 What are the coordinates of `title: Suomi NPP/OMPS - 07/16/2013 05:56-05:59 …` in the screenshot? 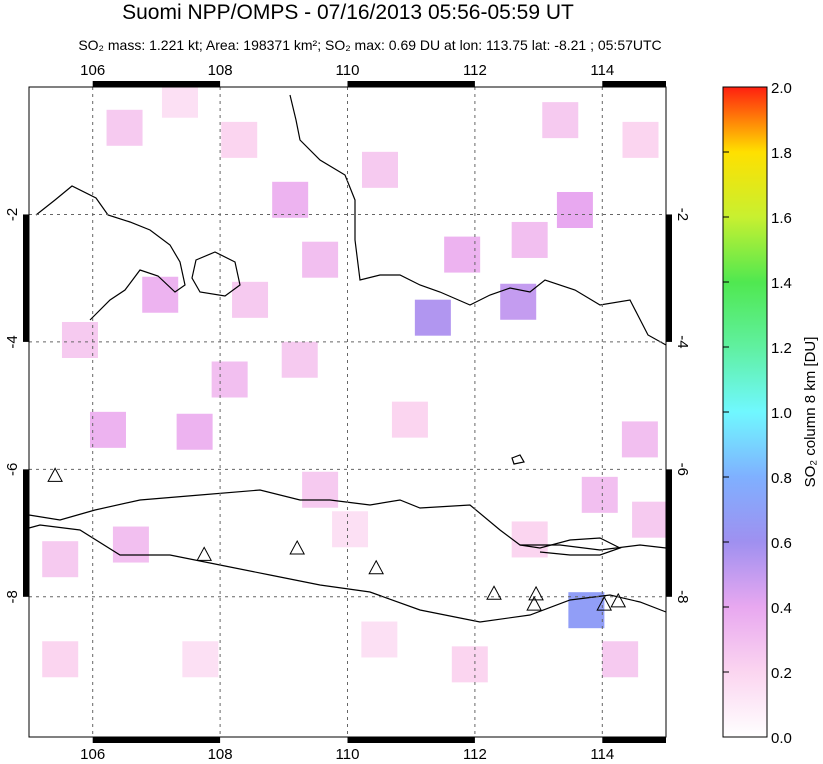 It's located at (348, 12).